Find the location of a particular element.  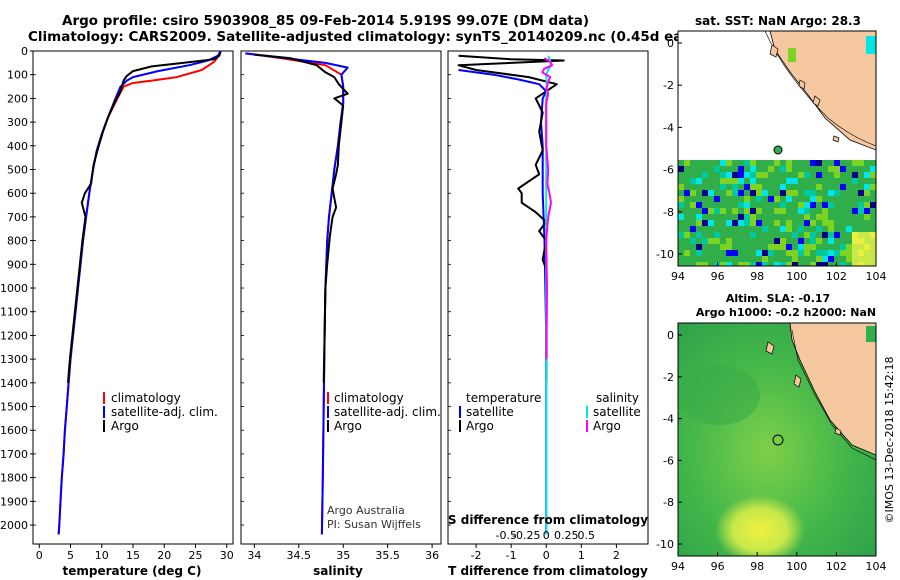

argo-location-marker is located at coordinates (778, 150).